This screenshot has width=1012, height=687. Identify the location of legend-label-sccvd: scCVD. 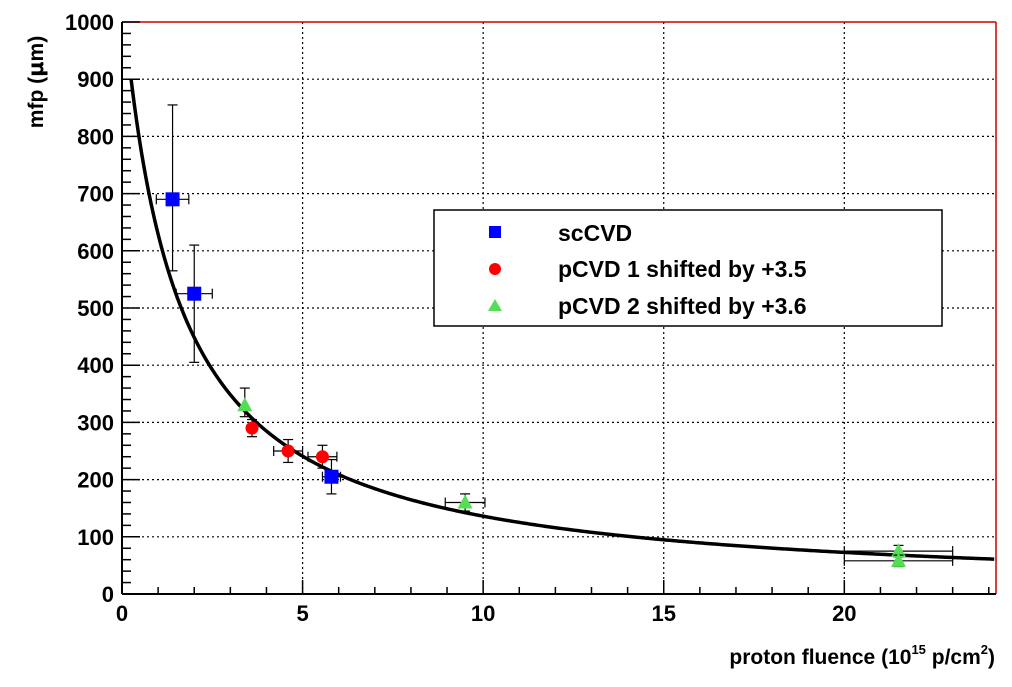
(595, 233).